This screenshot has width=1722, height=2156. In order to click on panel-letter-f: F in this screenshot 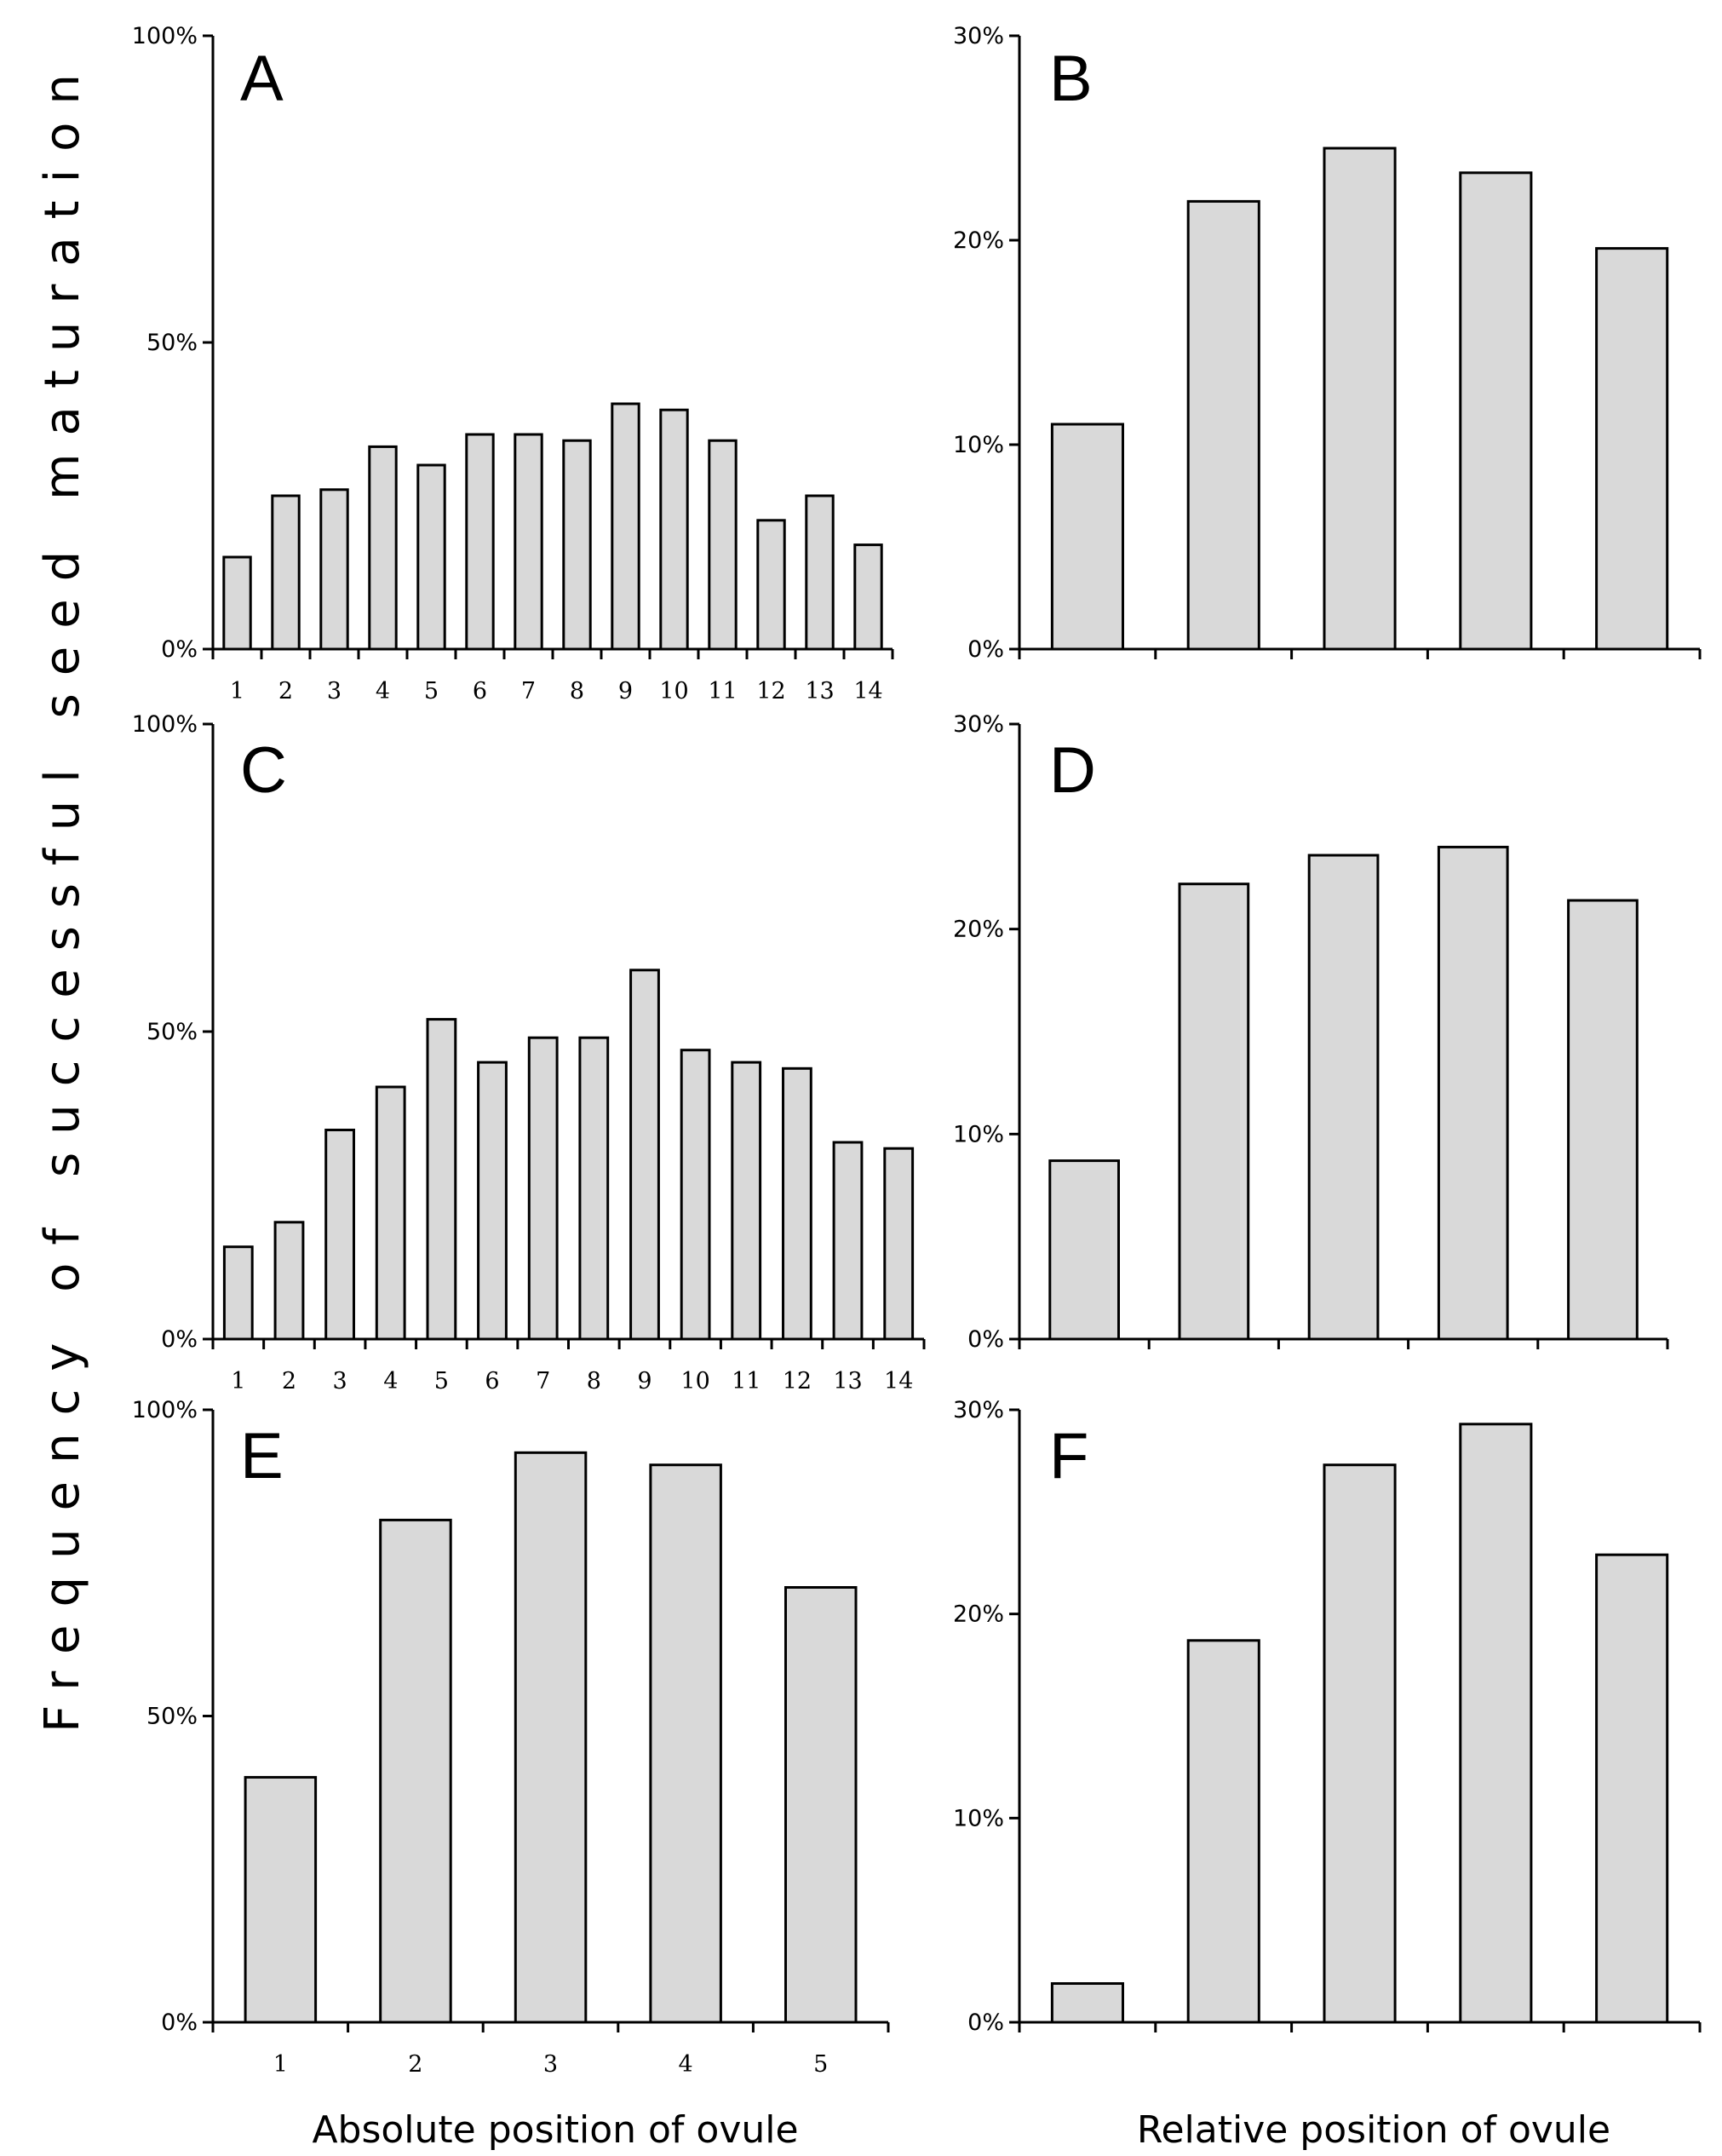, I will do `click(1068, 1456)`.